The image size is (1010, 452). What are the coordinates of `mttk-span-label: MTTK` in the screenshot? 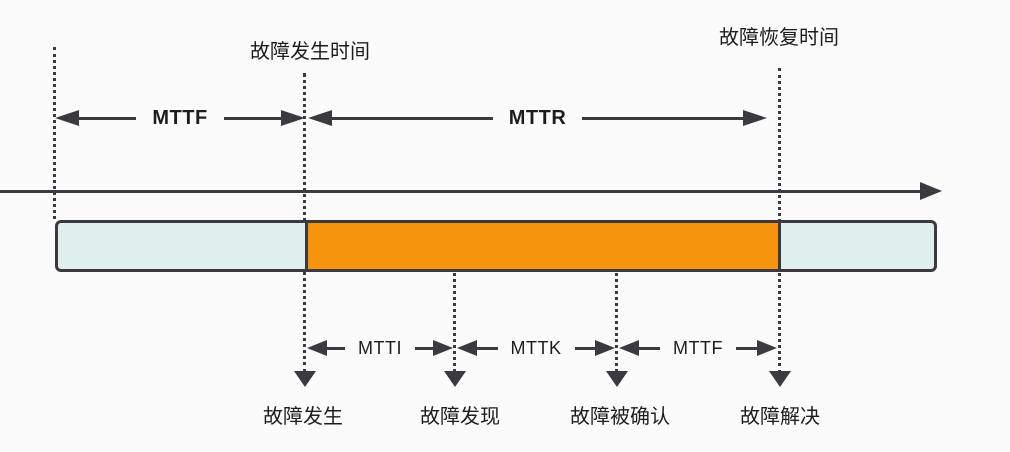 It's located at (536, 347).